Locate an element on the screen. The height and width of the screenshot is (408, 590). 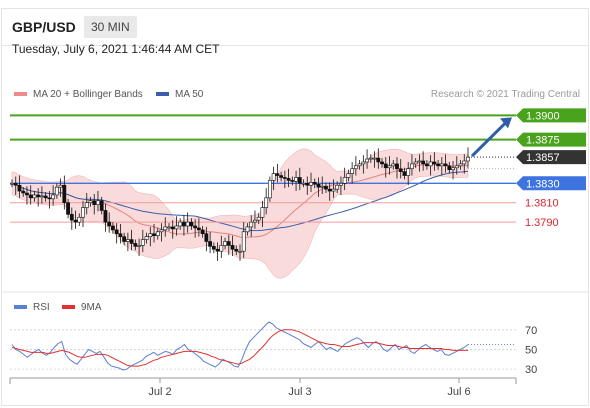
legend-9ma-swatch is located at coordinates (68, 307).